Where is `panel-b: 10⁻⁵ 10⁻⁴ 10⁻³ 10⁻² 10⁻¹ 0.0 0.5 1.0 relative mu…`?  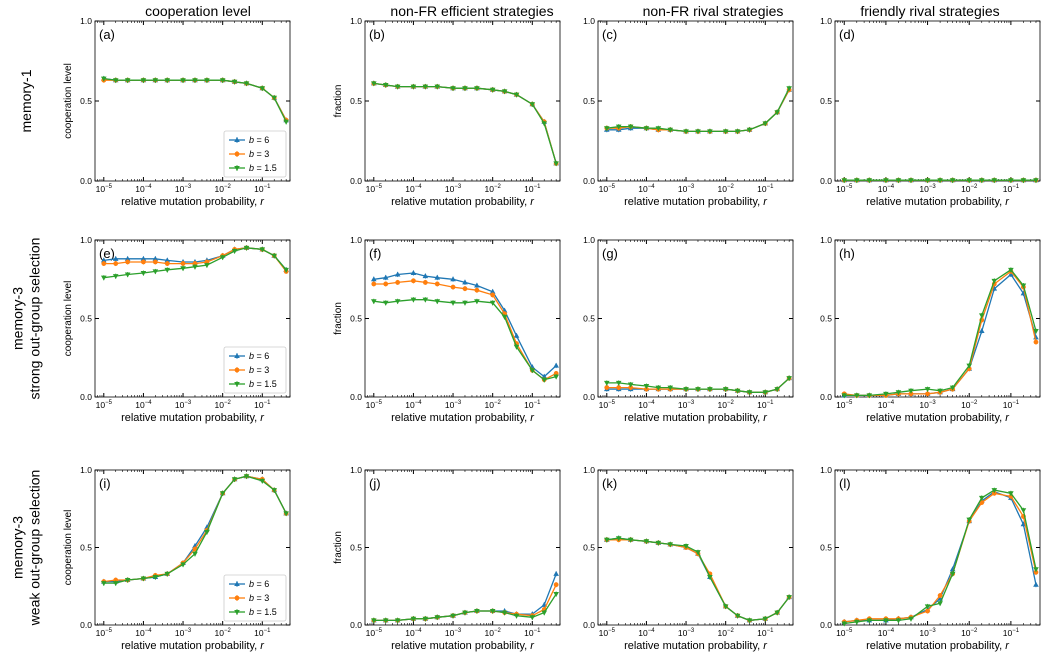 panel-b: 10⁻⁵ 10⁻⁴ 10⁻³ 10⁻² 10⁻¹ 0.0 0.5 1.0 relative mu… is located at coordinates (447, 112).